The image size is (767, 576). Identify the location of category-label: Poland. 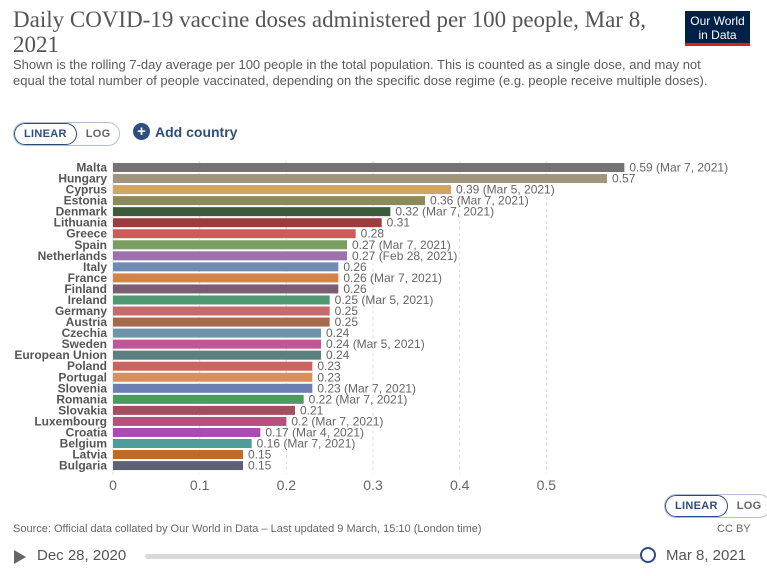
(87, 366).